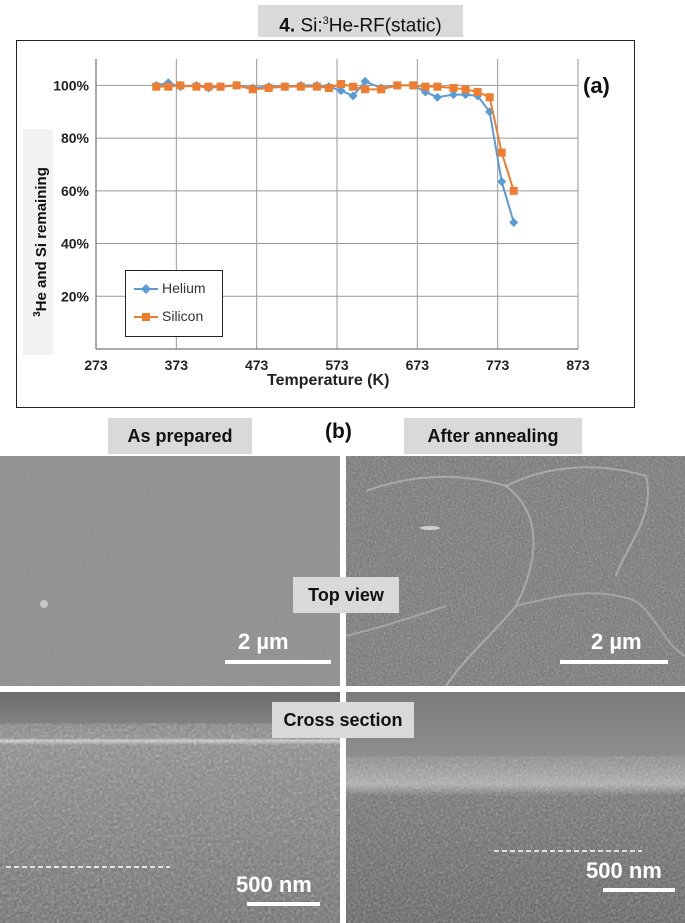  I want to click on x-tick-label: 573, so click(337, 365).